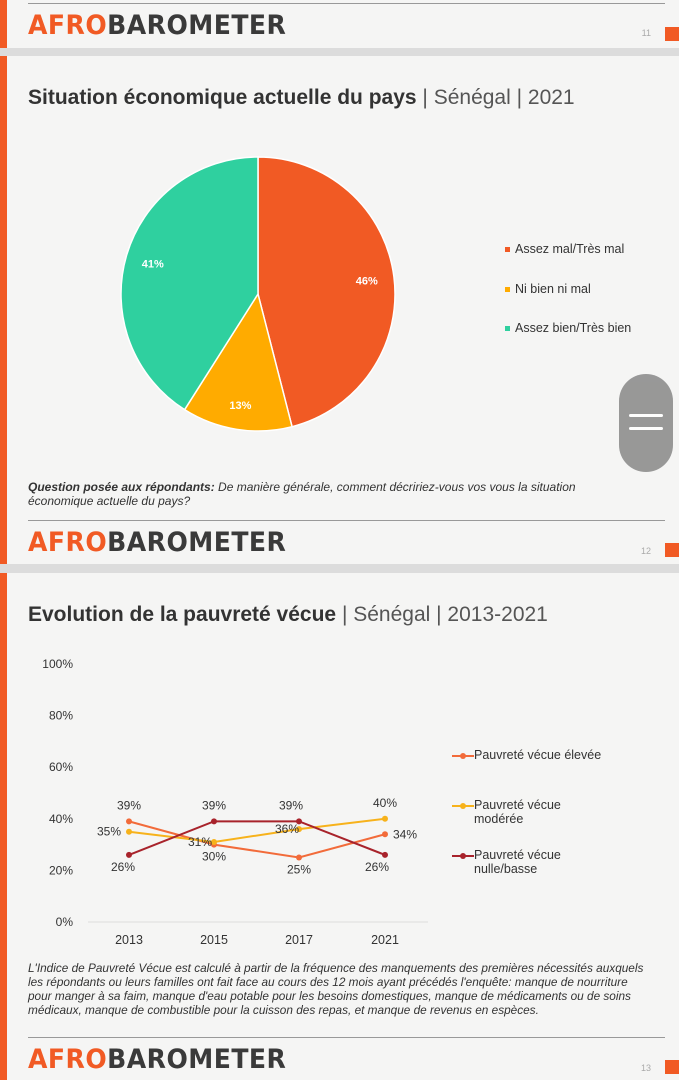 Image resolution: width=679 pixels, height=1080 pixels. Describe the element at coordinates (61, 716) in the screenshot. I see `y-tick-label: 80%` at that location.